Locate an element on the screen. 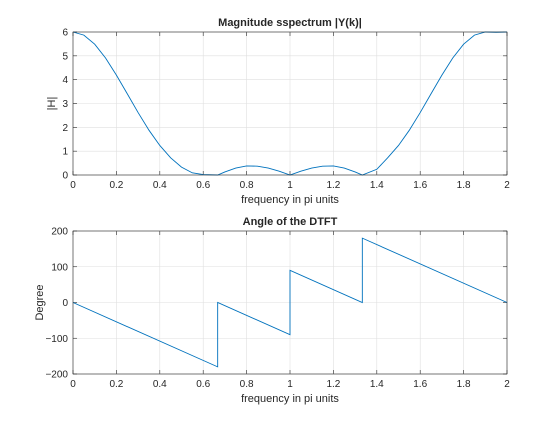 The width and height of the screenshot is (560, 425). y-tick-label: 3 is located at coordinates (65, 104).